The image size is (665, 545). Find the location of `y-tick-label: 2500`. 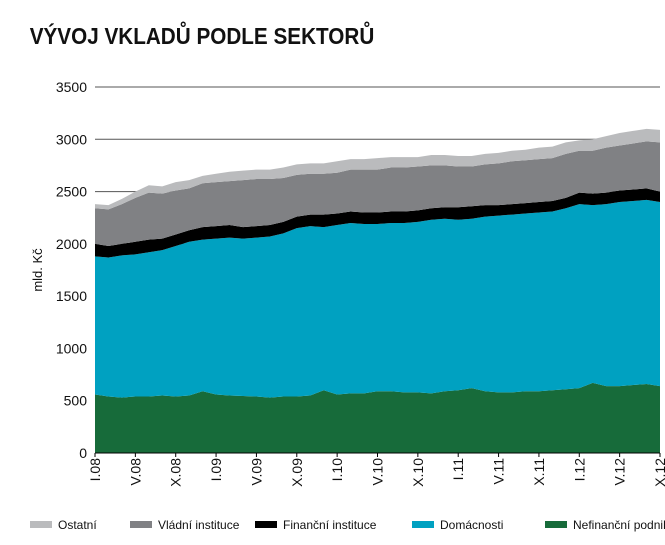

y-tick-label: 2500 is located at coordinates (71, 192).